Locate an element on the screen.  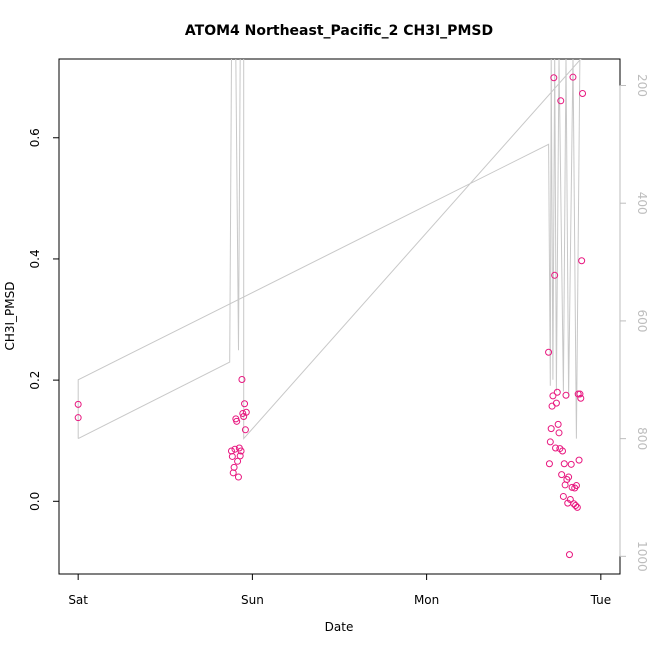
chart-title: ATOM4 Northeast_Pacific_2 CH3I_PMSD is located at coordinates (339, 31).